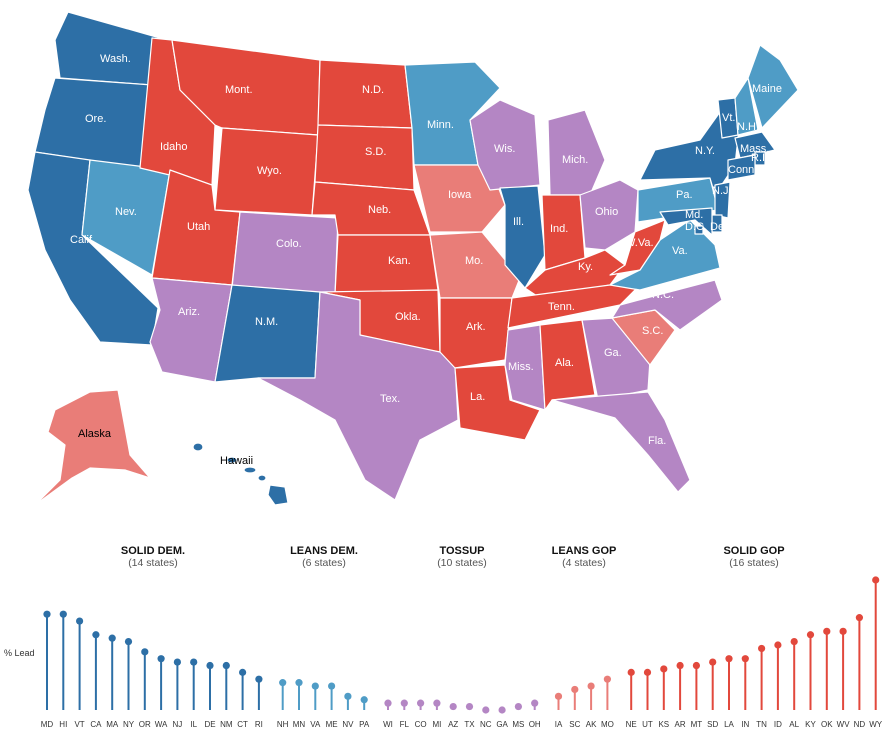 The image size is (896, 743). I want to click on label-ks: Kan., so click(399, 261).